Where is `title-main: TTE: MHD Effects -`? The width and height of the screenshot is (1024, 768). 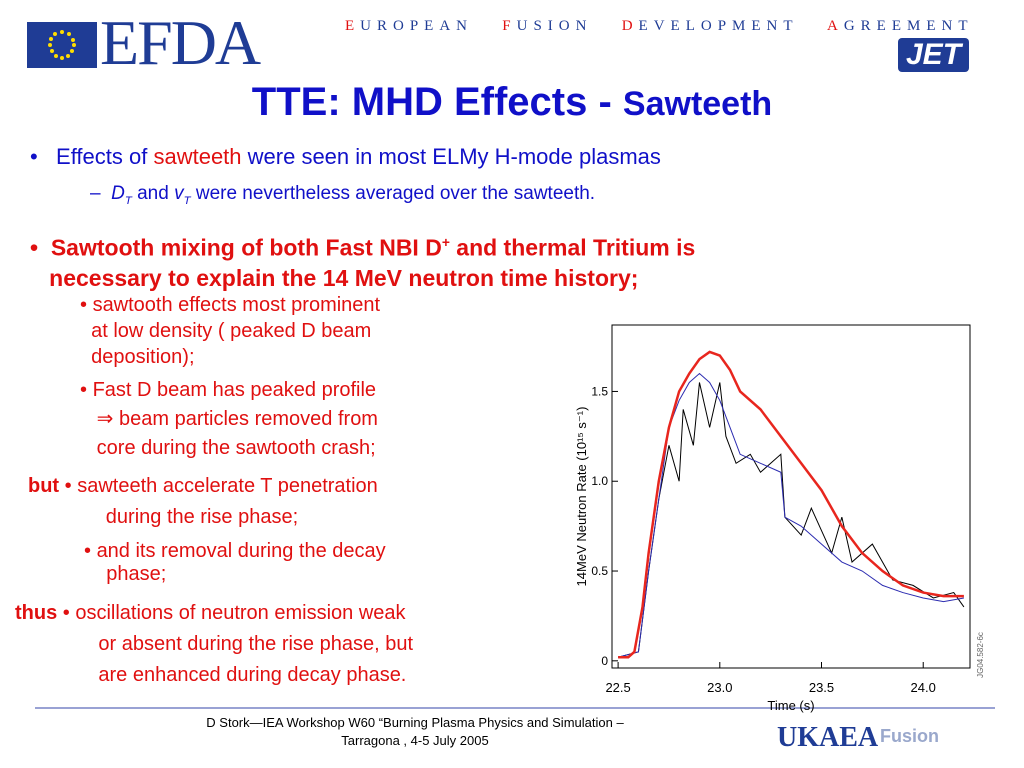
title-main: TTE: MHD Effects - is located at coordinates (437, 102).